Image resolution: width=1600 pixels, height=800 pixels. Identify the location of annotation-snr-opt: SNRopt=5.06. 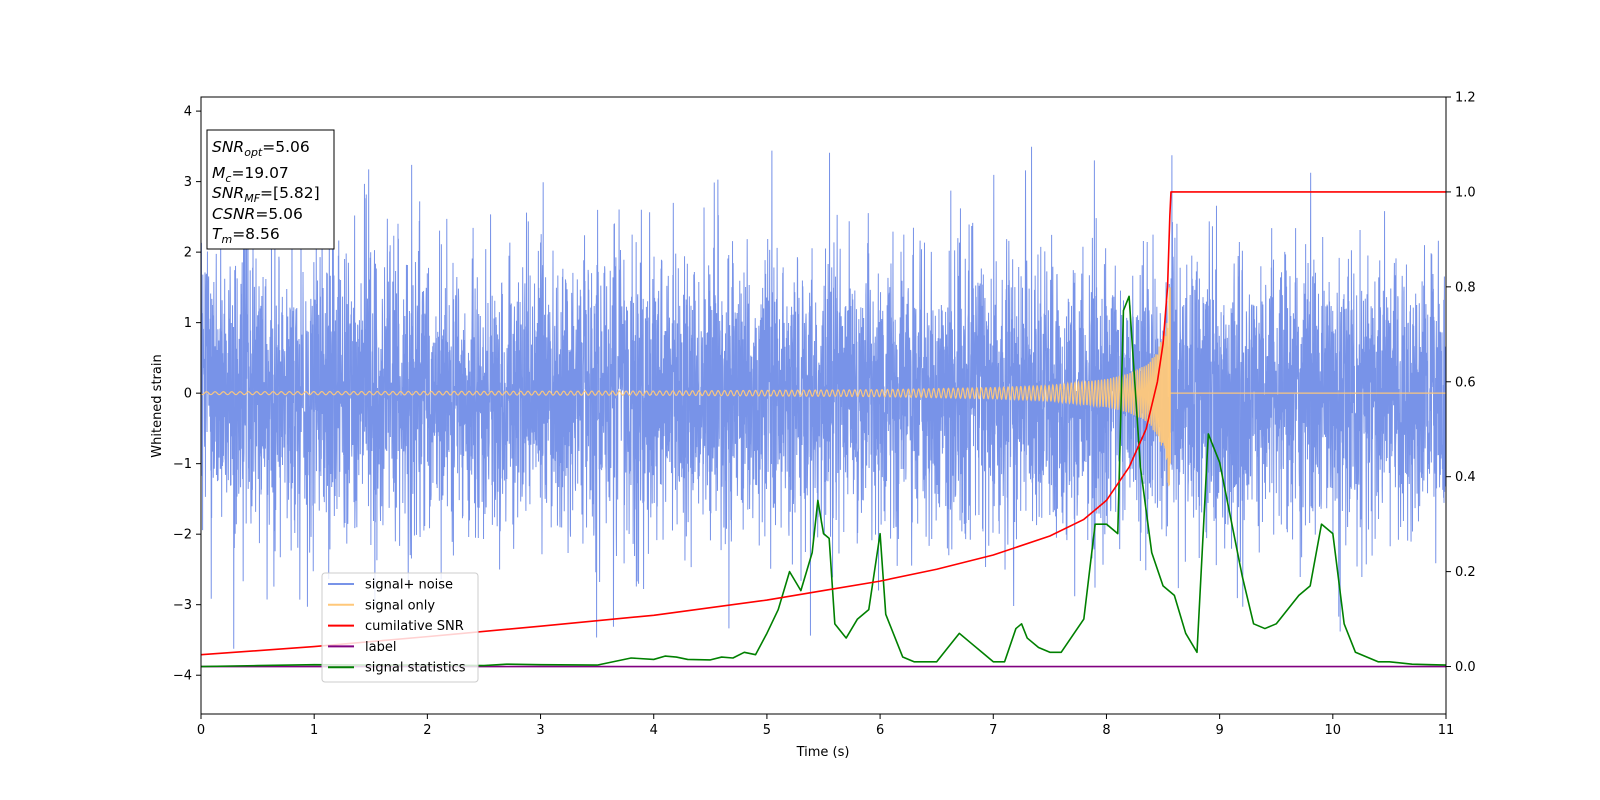
(261, 148).